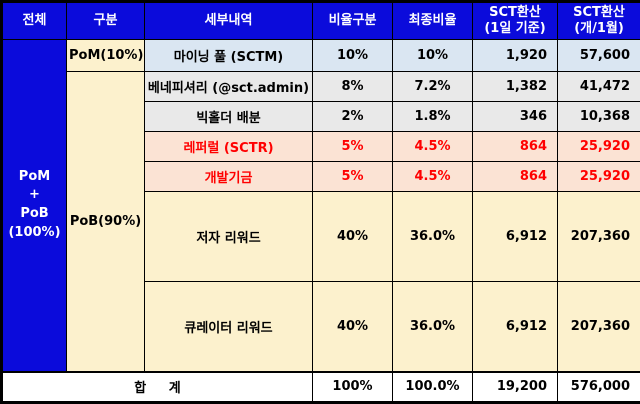 The height and width of the screenshot is (404, 640). I want to click on table-row-total: 합 계 100% 100.0% 19,200 576,000, so click(321, 387).